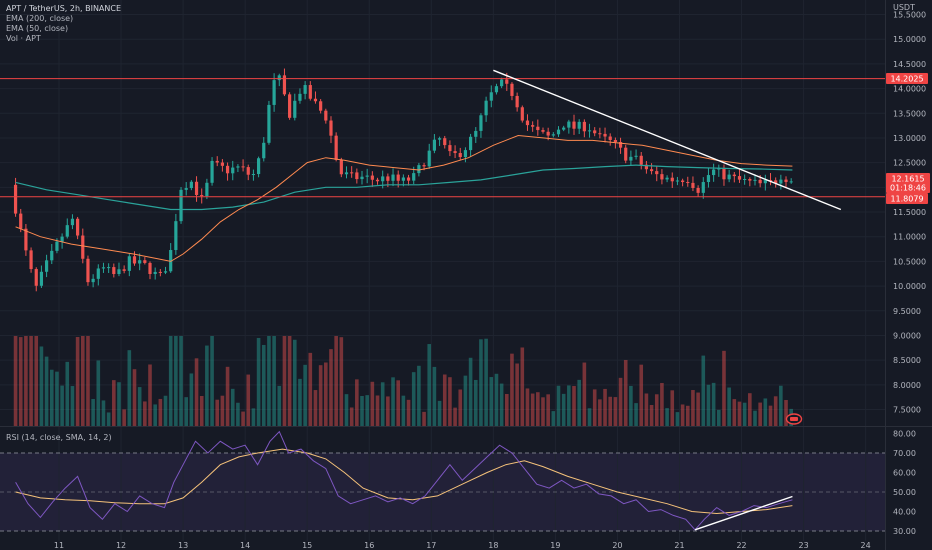 The height and width of the screenshot is (550, 932). Describe the element at coordinates (667, 140) in the screenshot. I see `trendline` at that location.